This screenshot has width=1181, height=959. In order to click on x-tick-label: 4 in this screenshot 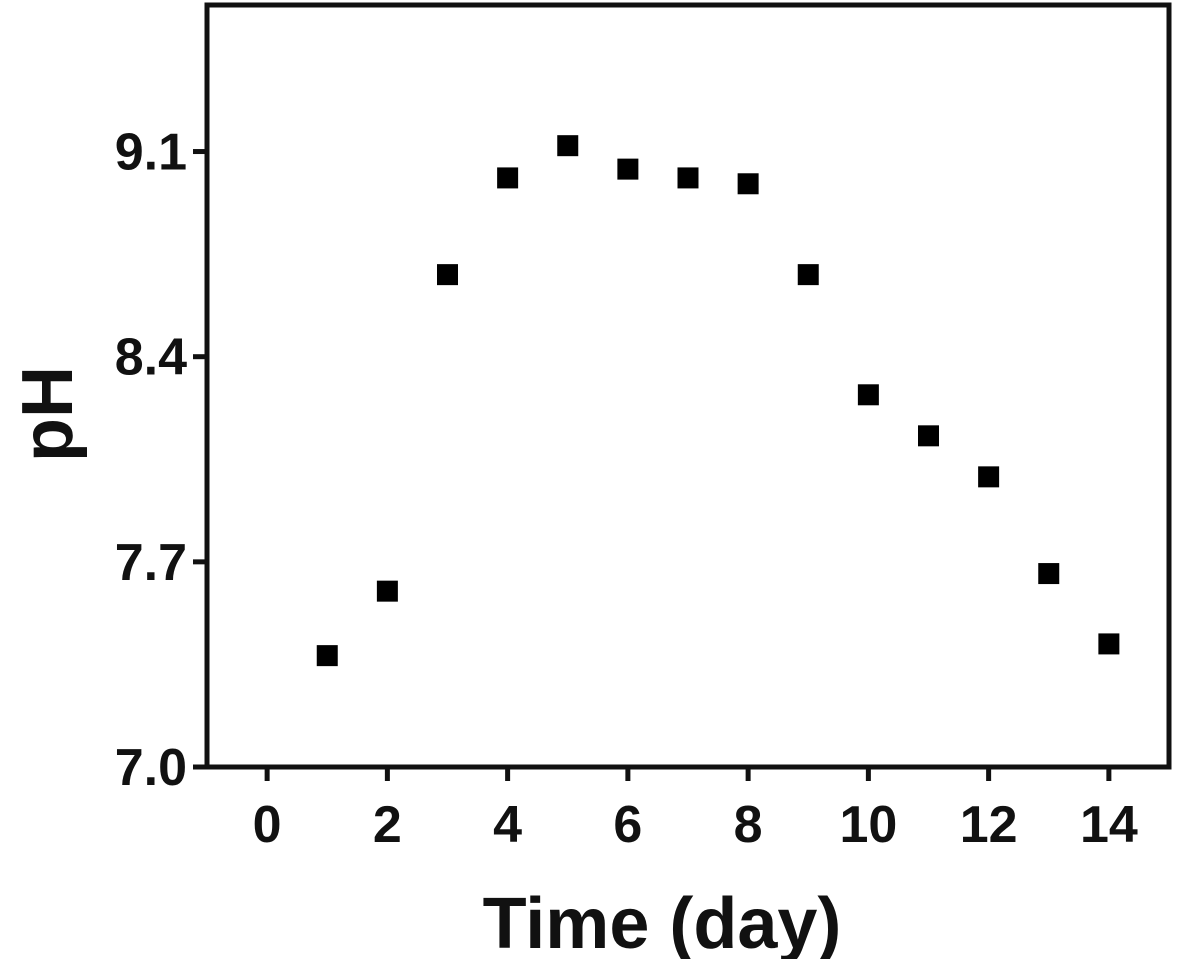, I will do `click(507, 825)`.